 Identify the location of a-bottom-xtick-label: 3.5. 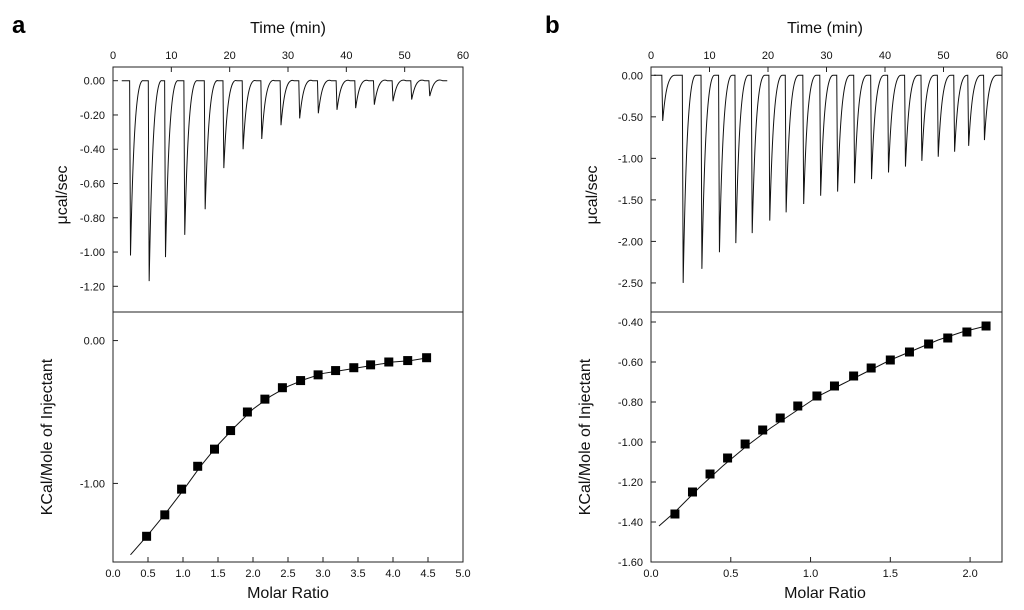
(357, 574).